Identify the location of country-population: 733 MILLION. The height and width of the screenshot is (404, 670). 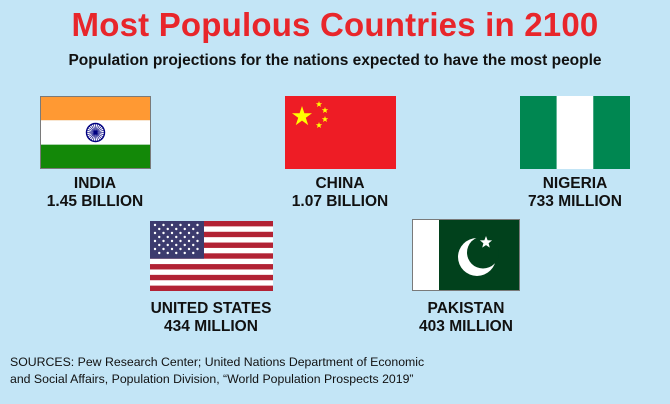
(575, 201).